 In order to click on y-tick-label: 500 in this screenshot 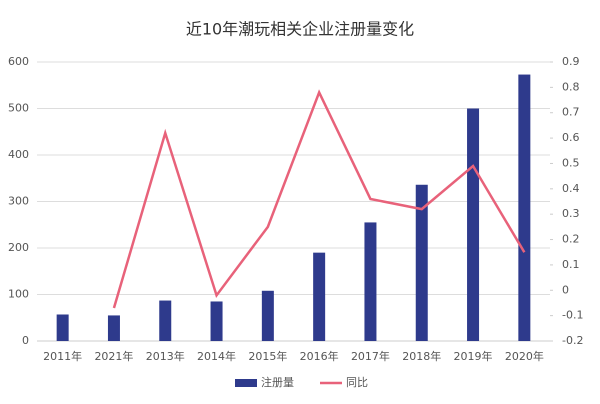, I will do `click(18, 108)`.